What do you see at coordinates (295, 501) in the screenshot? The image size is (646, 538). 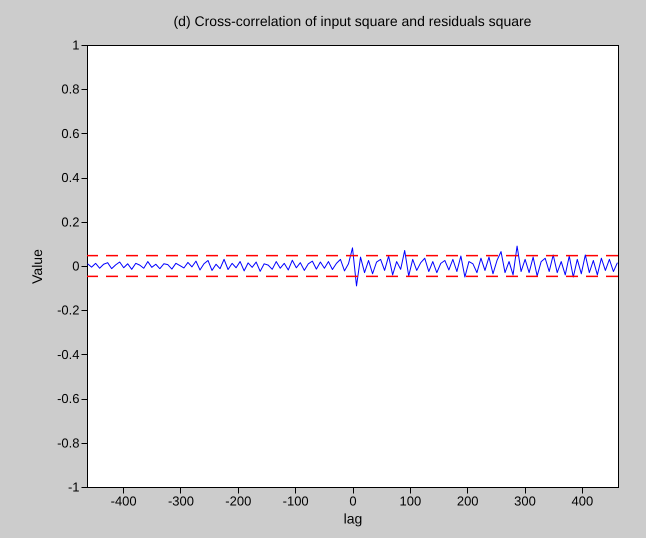 I see `x-tick-label: -100` at bounding box center [295, 501].